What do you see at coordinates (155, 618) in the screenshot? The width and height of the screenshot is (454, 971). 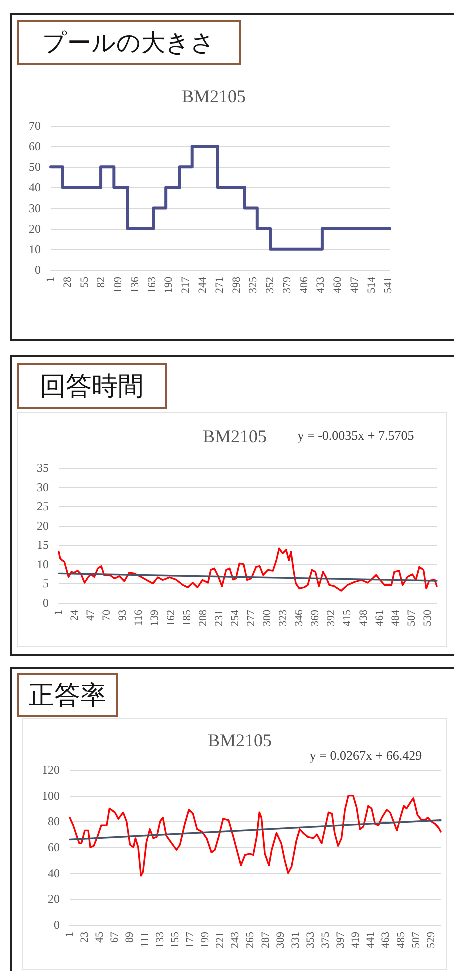 I see `x-tick-label: 139` at bounding box center [155, 618].